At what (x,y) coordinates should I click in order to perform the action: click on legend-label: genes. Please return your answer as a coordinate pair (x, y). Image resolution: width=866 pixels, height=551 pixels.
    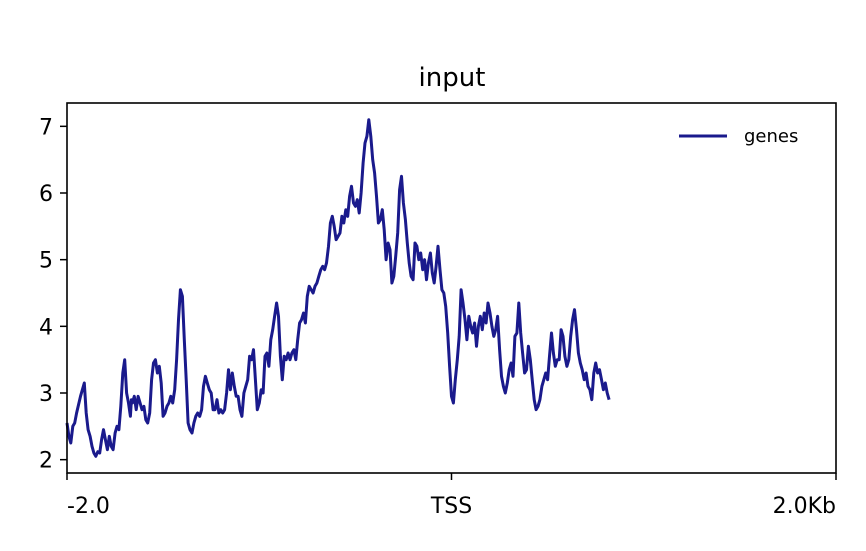
    Looking at the image, I should click on (771, 136).